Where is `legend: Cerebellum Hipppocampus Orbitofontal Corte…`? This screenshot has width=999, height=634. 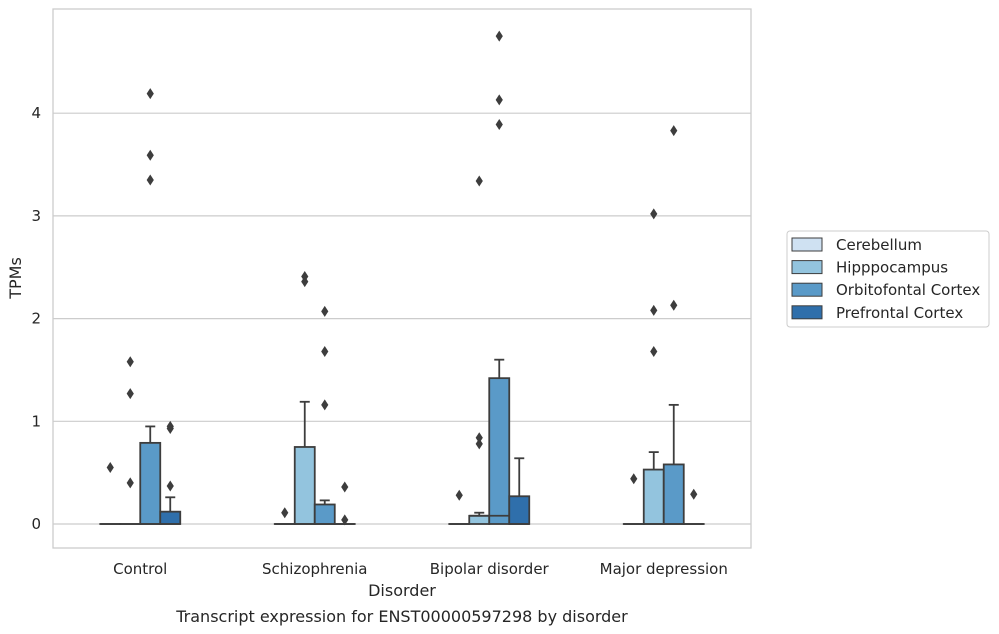
legend: Cerebellum Hipppocampus Orbitofontal Corte… is located at coordinates (888, 279).